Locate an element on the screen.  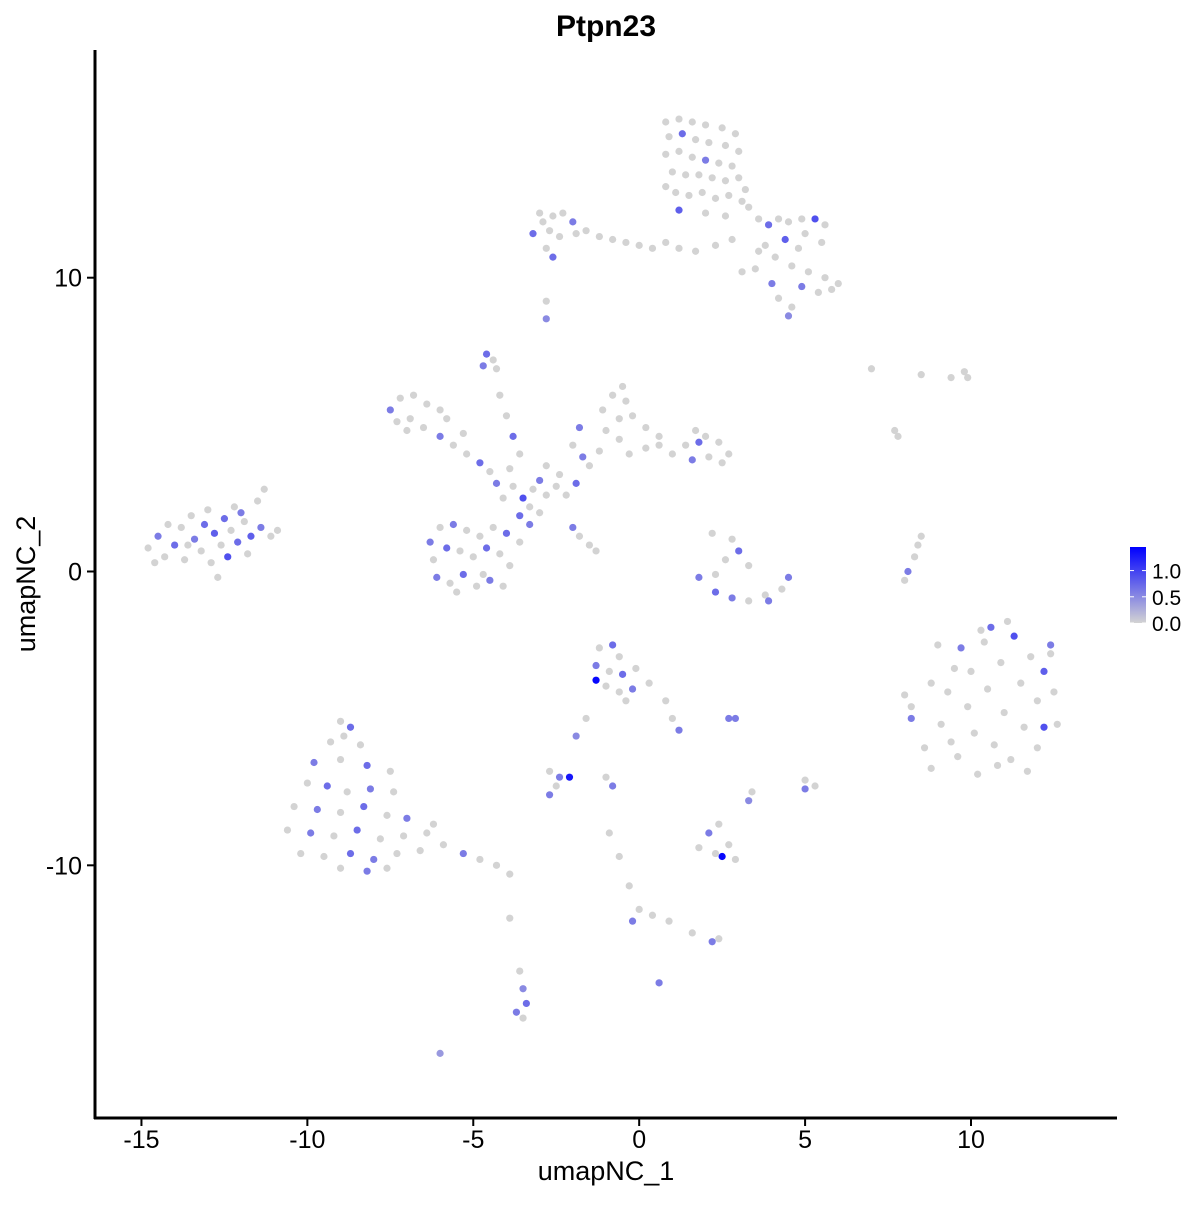
x-tick-label: -15 is located at coordinates (141, 1140).